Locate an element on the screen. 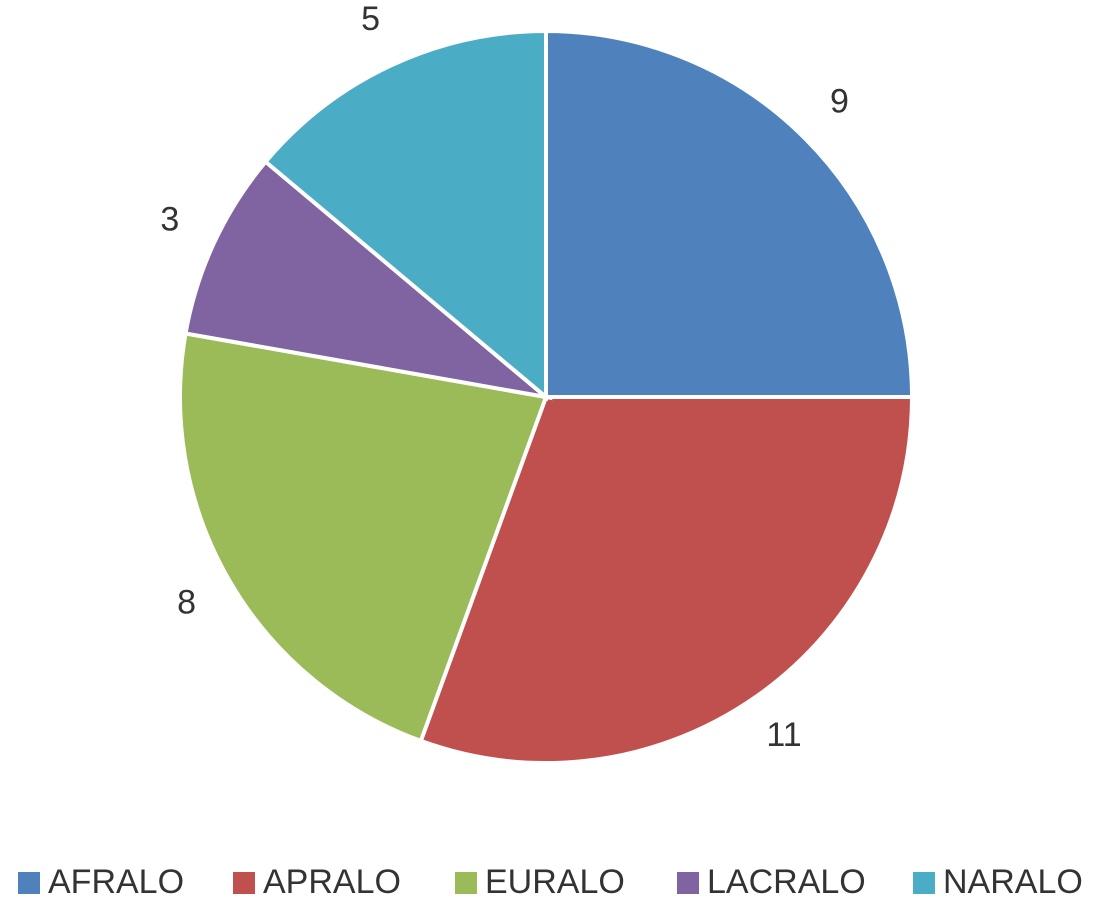 The width and height of the screenshot is (1095, 902). data-label: 8 is located at coordinates (186, 602).